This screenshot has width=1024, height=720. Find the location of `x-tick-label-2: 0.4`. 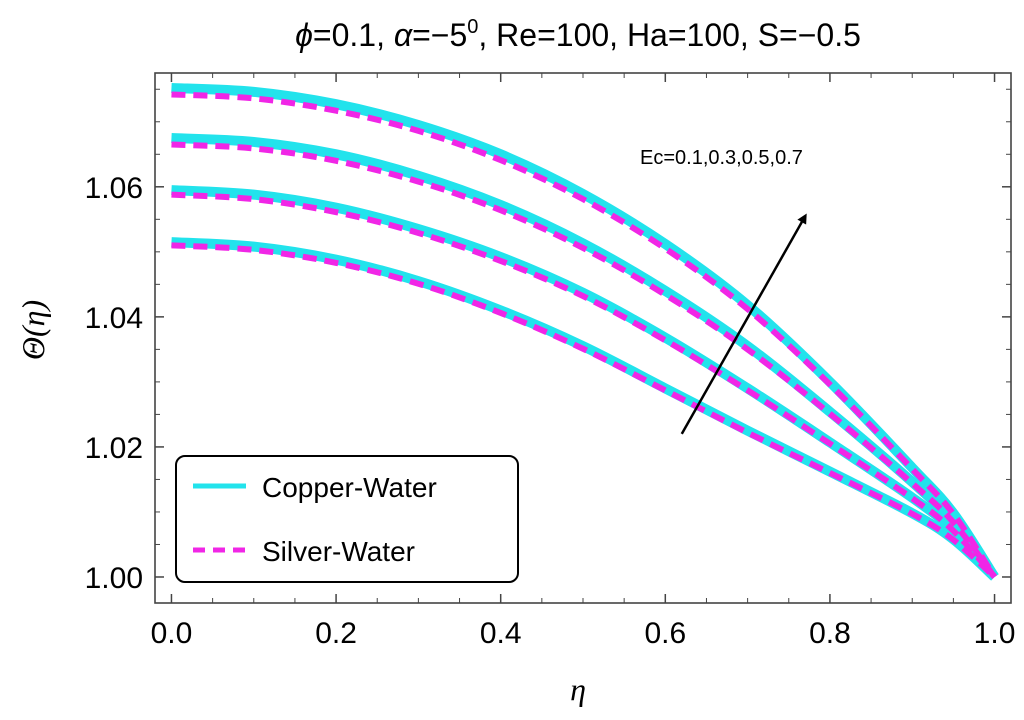

x-tick-label-2: 0.4 is located at coordinates (501, 633).